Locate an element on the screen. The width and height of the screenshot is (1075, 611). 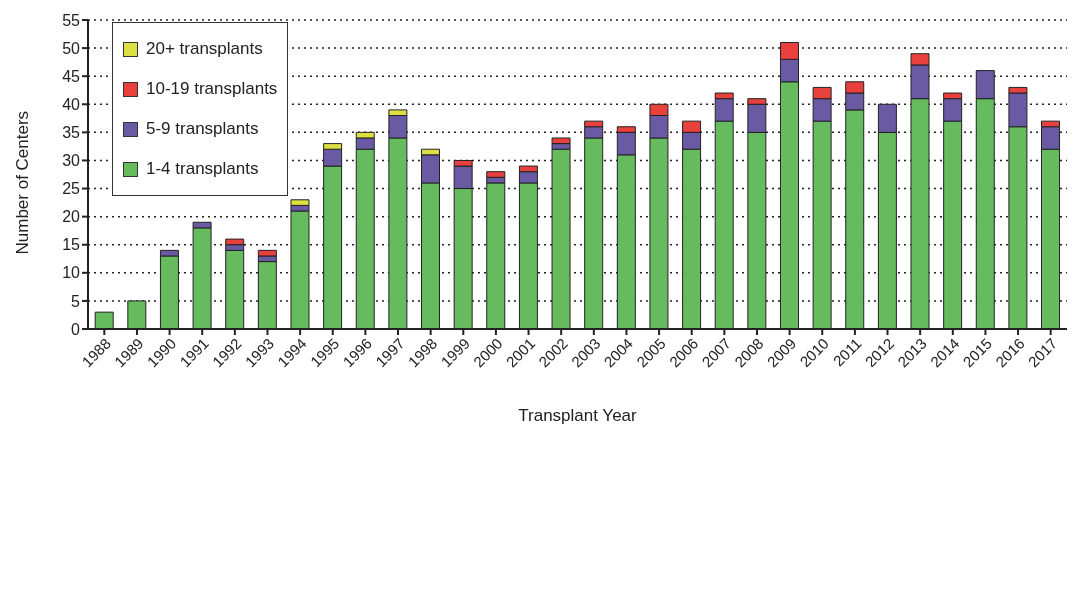
y-tick-label: 0 is located at coordinates (76, 329).